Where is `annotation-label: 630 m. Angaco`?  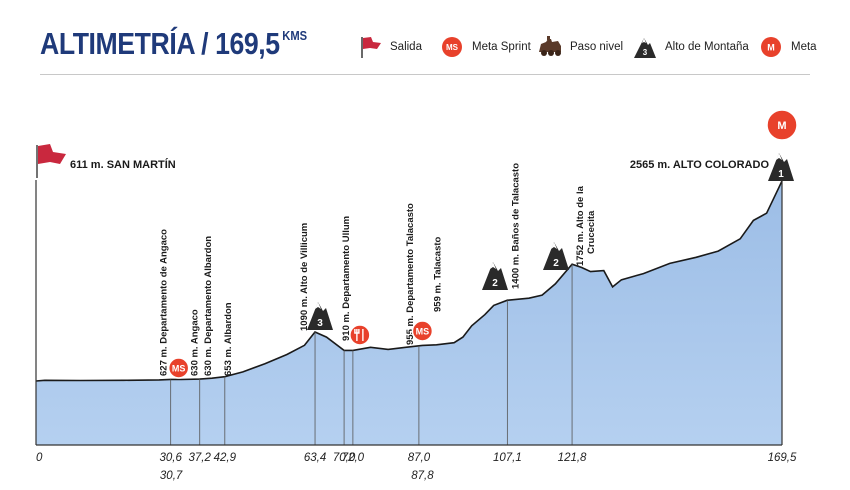 annotation-label: 630 m. Angaco is located at coordinates (195, 342).